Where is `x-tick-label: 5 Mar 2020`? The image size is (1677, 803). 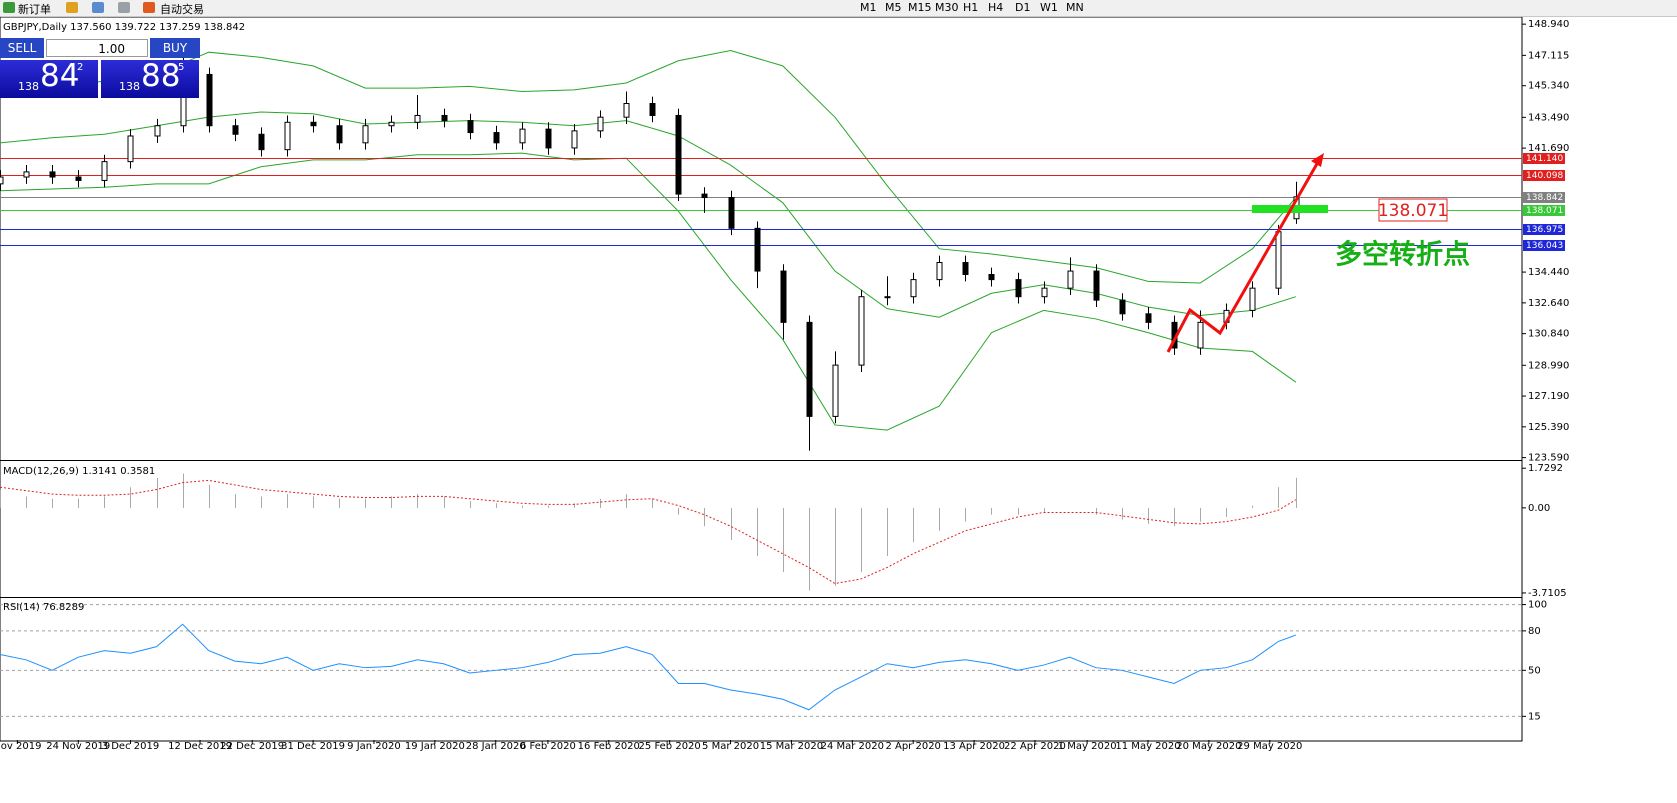
x-tick-label: 5 Mar 2020 is located at coordinates (730, 746).